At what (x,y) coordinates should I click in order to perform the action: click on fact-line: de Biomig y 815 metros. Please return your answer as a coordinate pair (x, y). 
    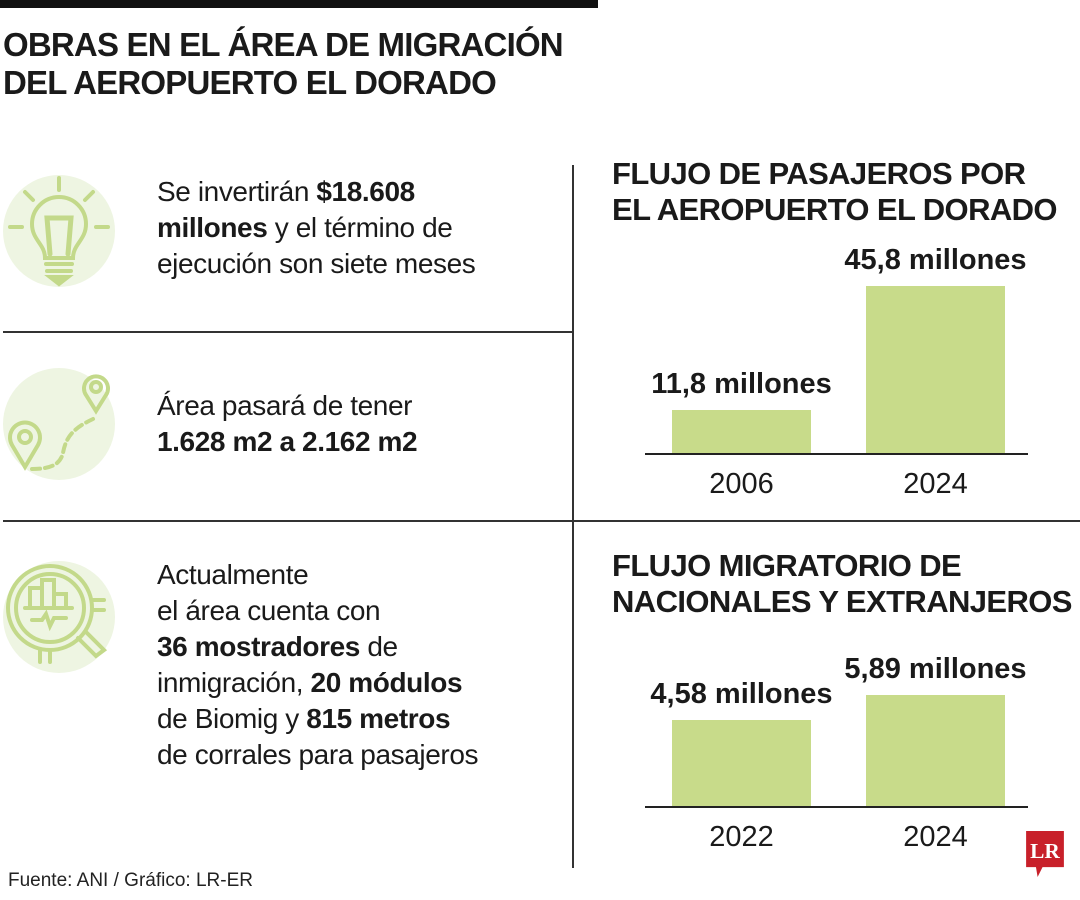
    Looking at the image, I should click on (317, 719).